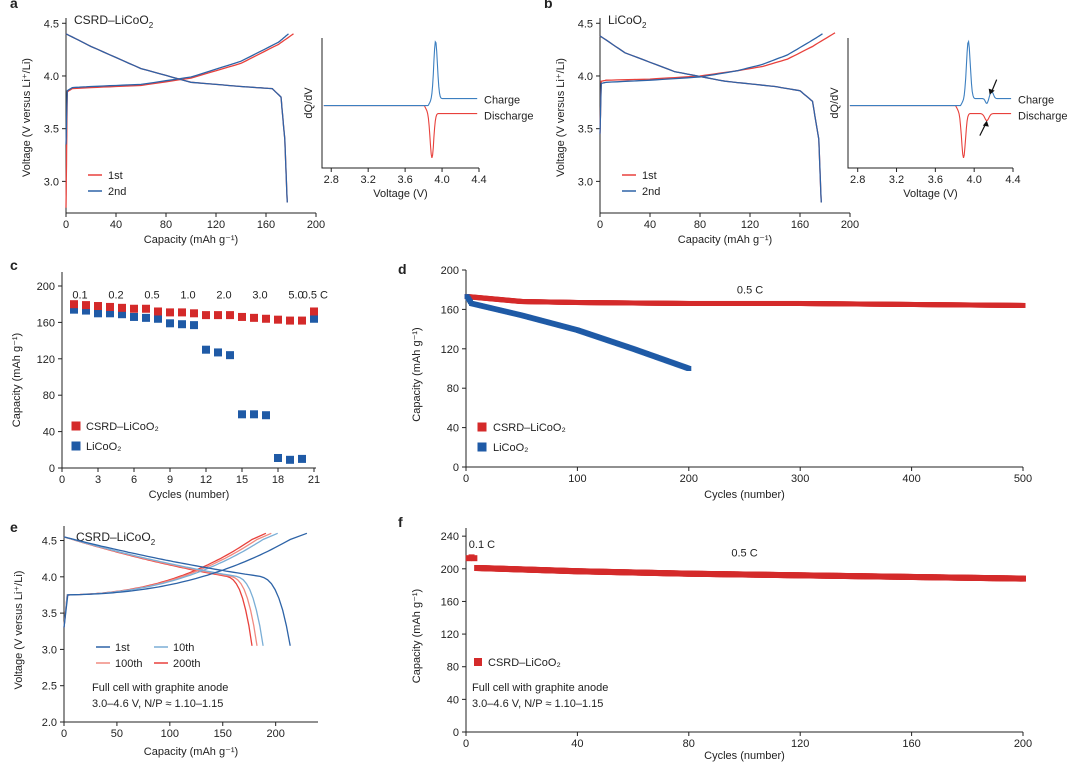 This screenshot has height=766, width=1080. What do you see at coordinates (456, 468) in the screenshot?
I see `y-tick-label: 0` at bounding box center [456, 468].